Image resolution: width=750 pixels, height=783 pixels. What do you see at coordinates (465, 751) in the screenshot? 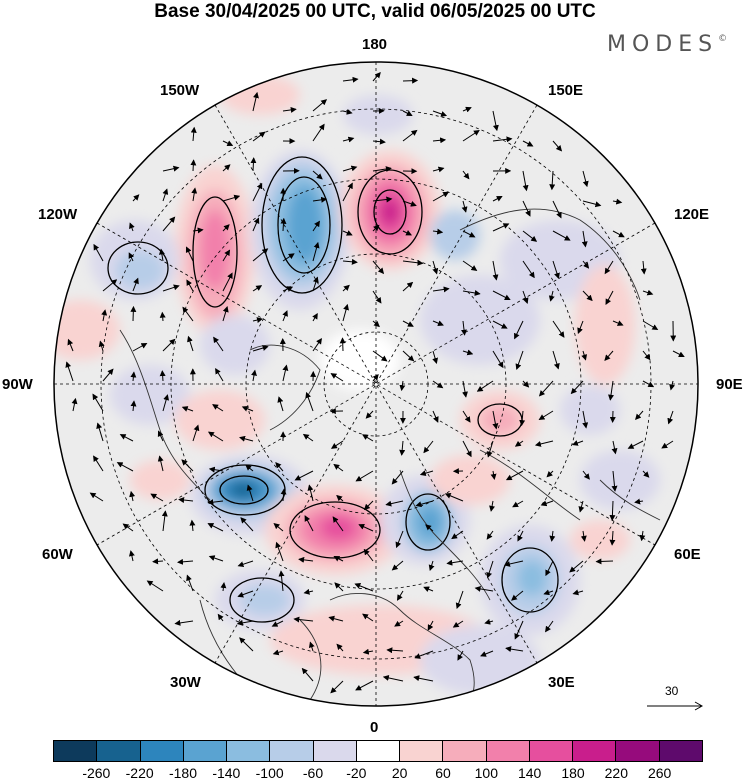
I see `colorbar-swatch` at bounding box center [465, 751].